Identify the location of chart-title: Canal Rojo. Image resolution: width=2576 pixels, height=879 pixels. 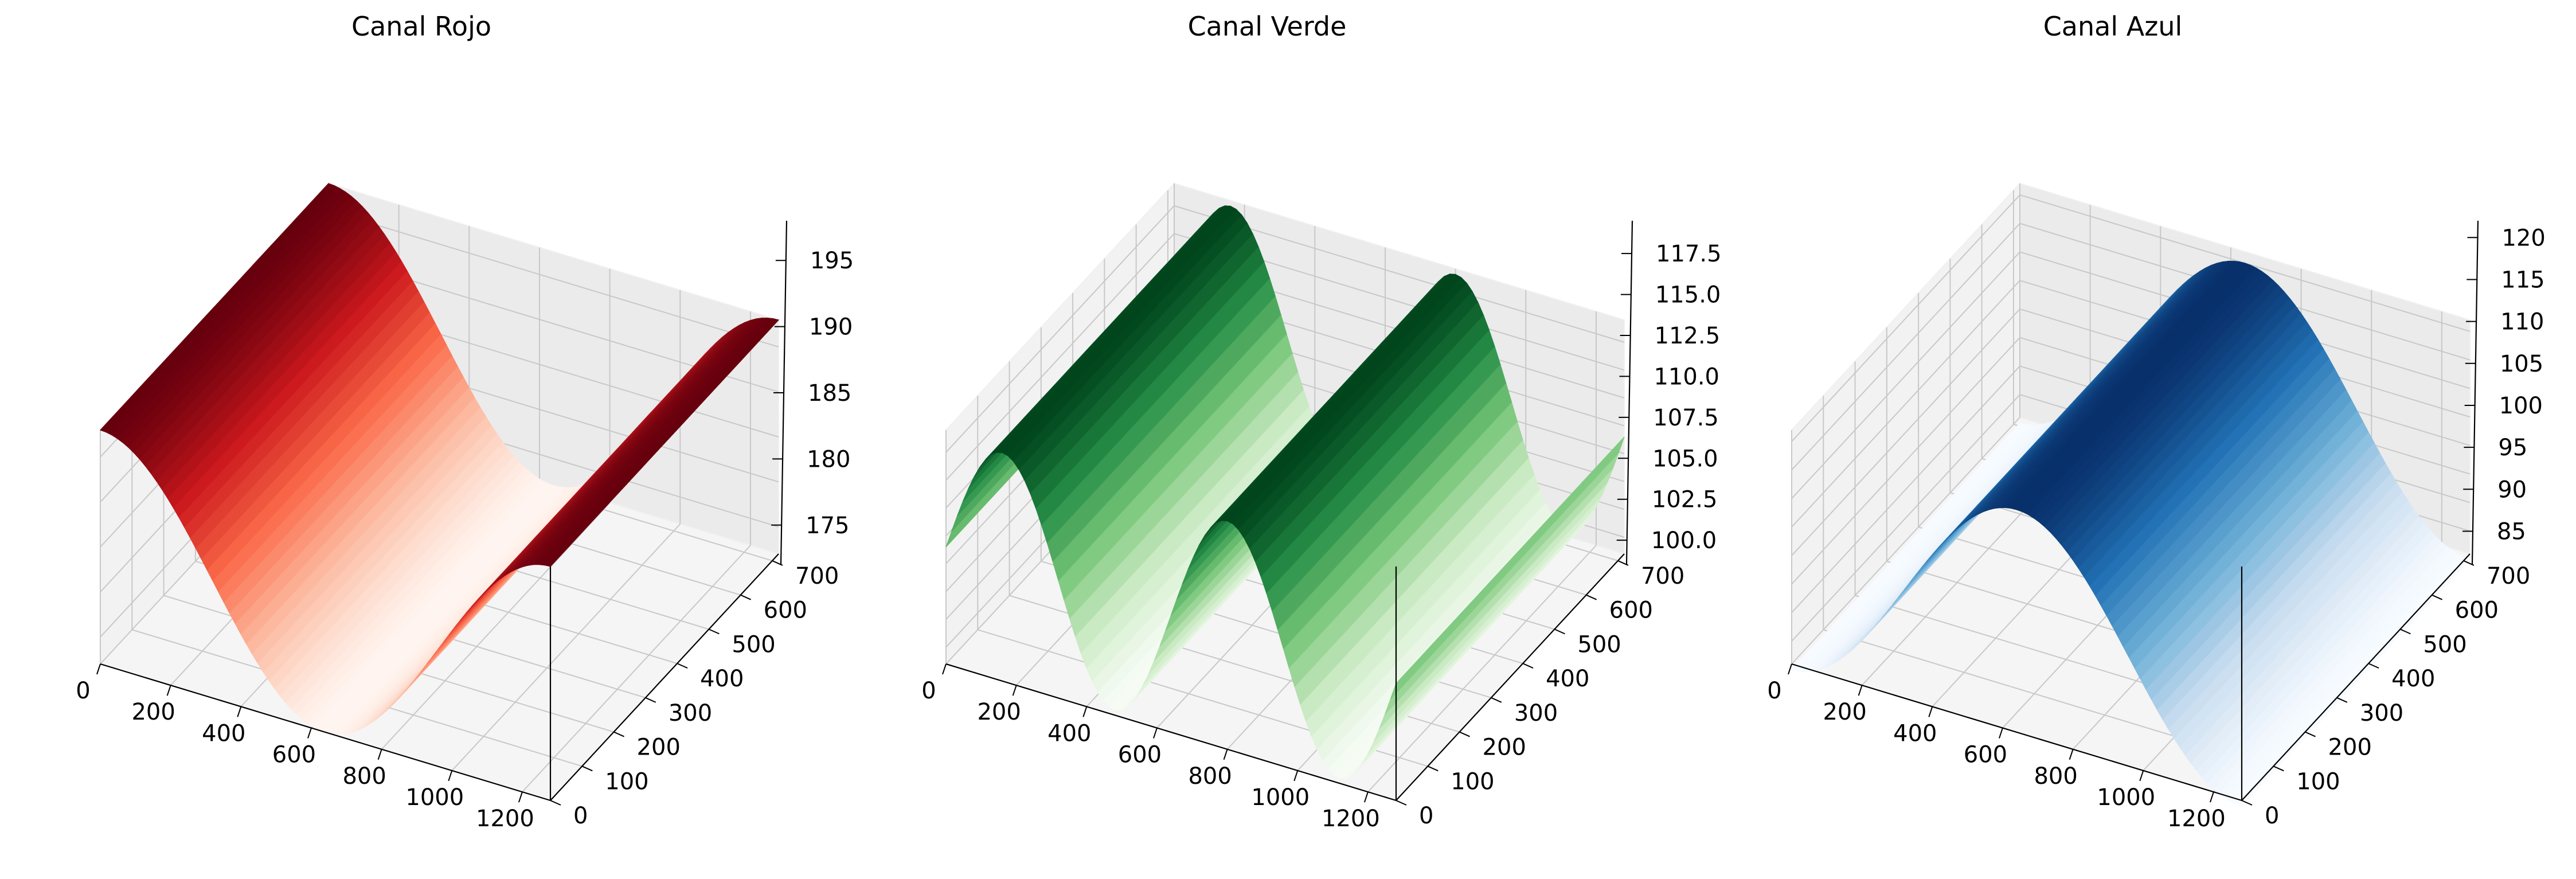
(421, 26).